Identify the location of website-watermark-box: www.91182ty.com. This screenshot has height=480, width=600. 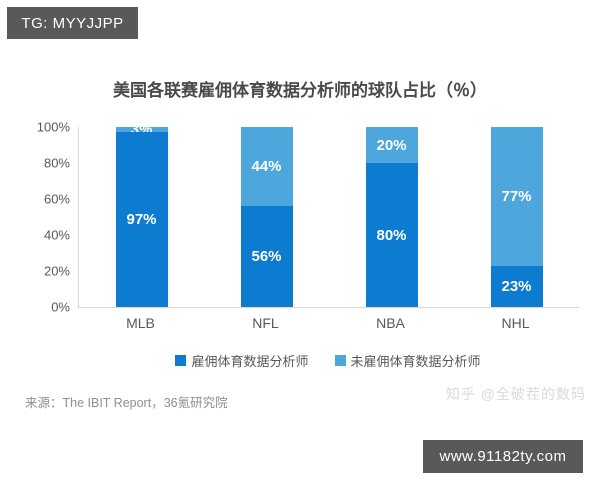
(503, 456).